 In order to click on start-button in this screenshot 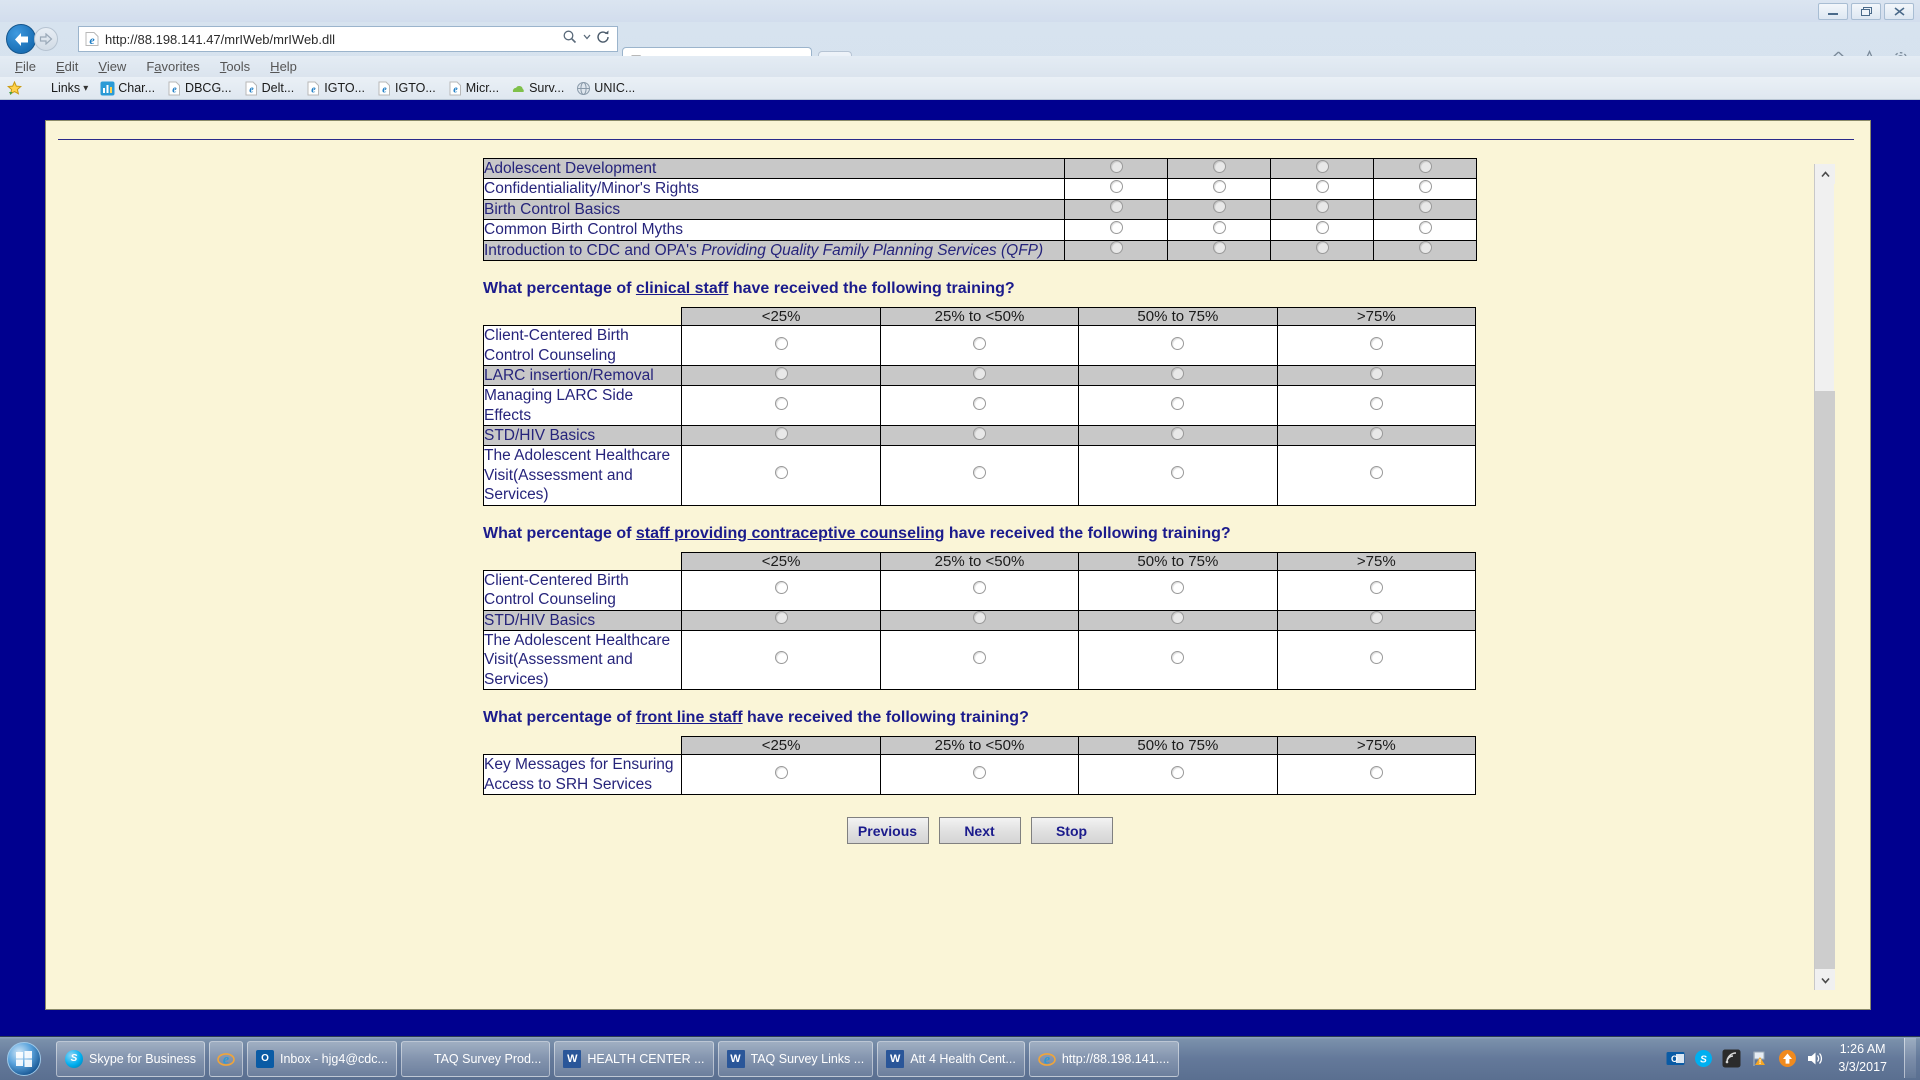, I will do `click(24, 1059)`.